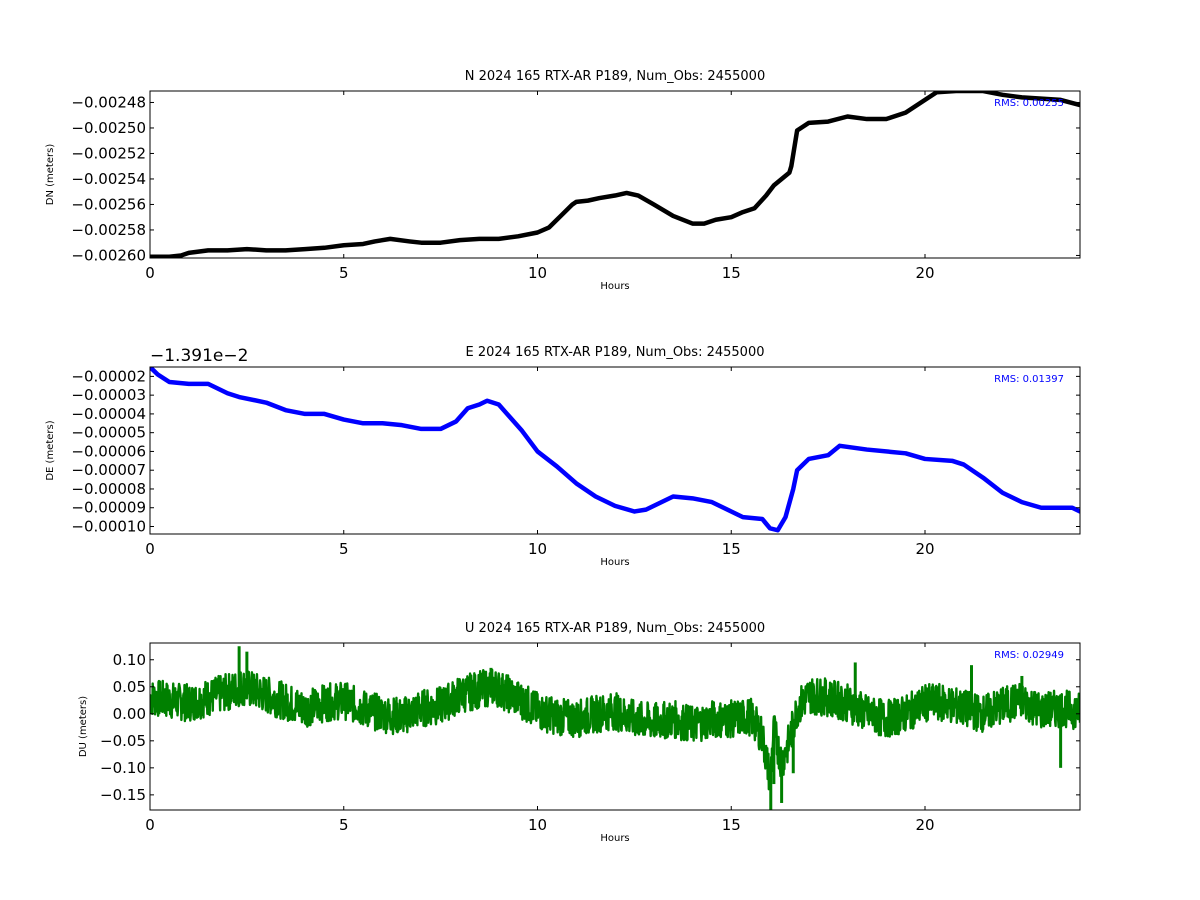 The image size is (1200, 900). Describe the element at coordinates (615, 76) in the screenshot. I see `title-n: N 2024 165 RTX-AR P189, Num_Obs: 2455000` at that location.